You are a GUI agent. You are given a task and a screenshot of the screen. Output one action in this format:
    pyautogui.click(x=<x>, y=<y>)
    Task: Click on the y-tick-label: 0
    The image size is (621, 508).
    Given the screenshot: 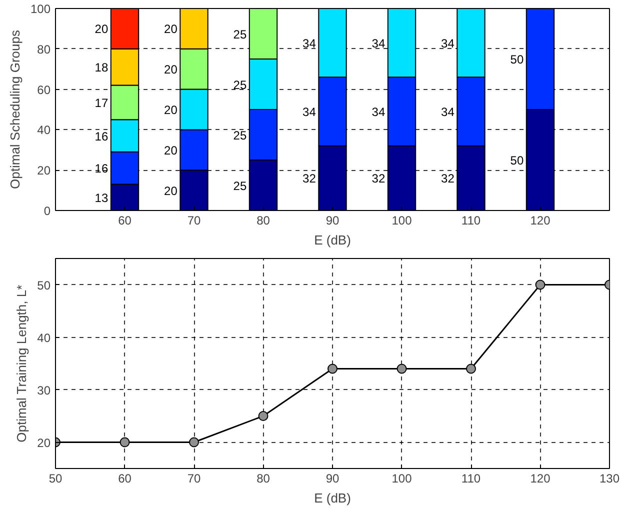 What is the action you would take?
    pyautogui.click(x=47, y=211)
    